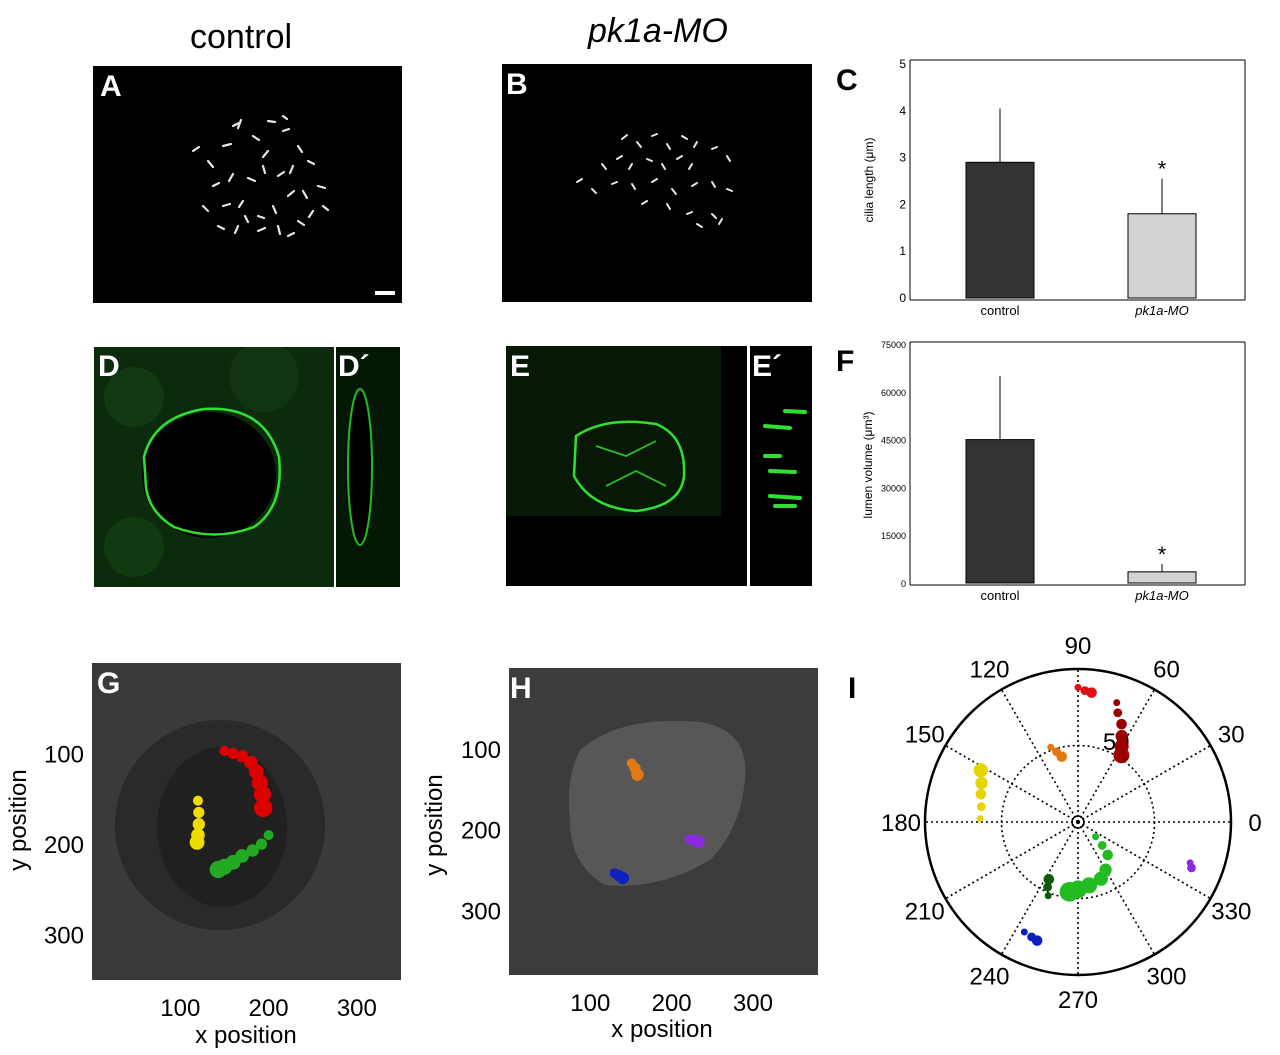 The width and height of the screenshot is (1280, 1055). Describe the element at coordinates (180, 1008) in the screenshot. I see `chart-g-xtick: 100` at that location.